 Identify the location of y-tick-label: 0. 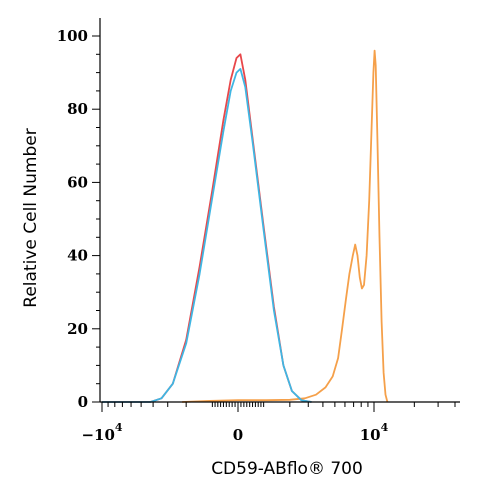
(83, 402).